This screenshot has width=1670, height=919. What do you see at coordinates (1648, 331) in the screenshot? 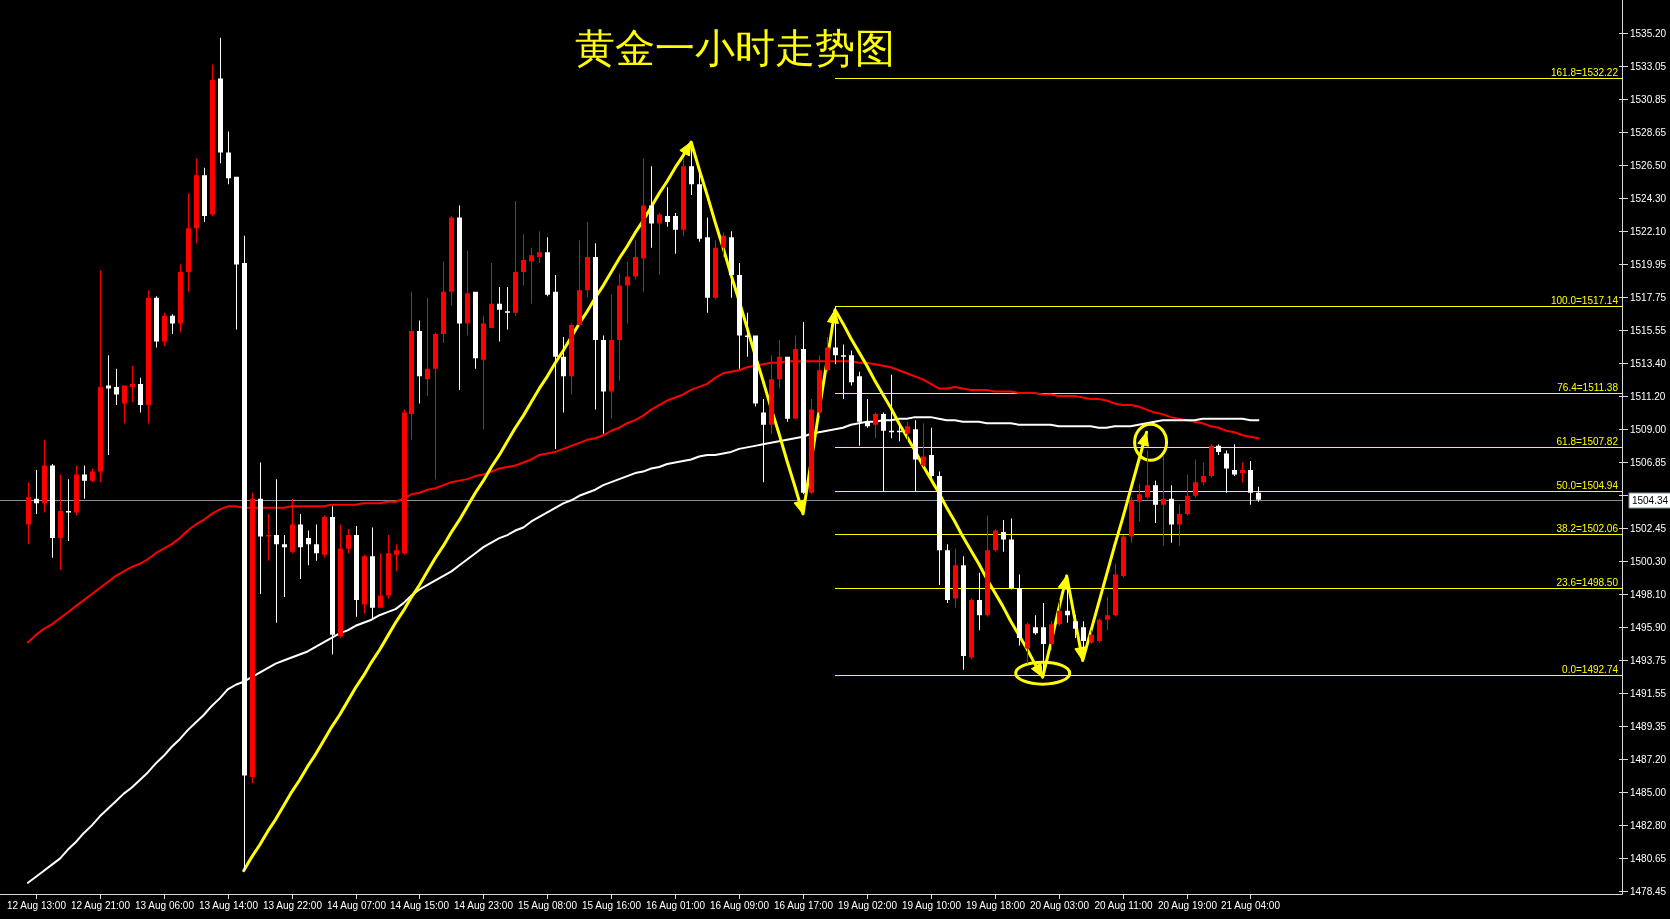
I see `y-tick-label: 1515.55` at bounding box center [1648, 331].